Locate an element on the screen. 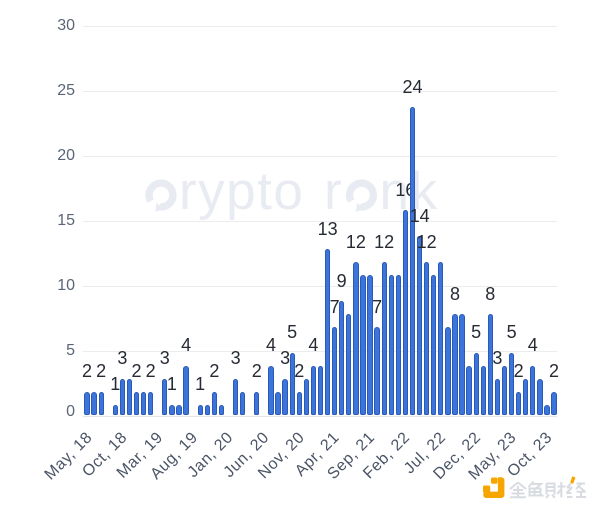  svg-text: r is located at coordinates (333, 193).